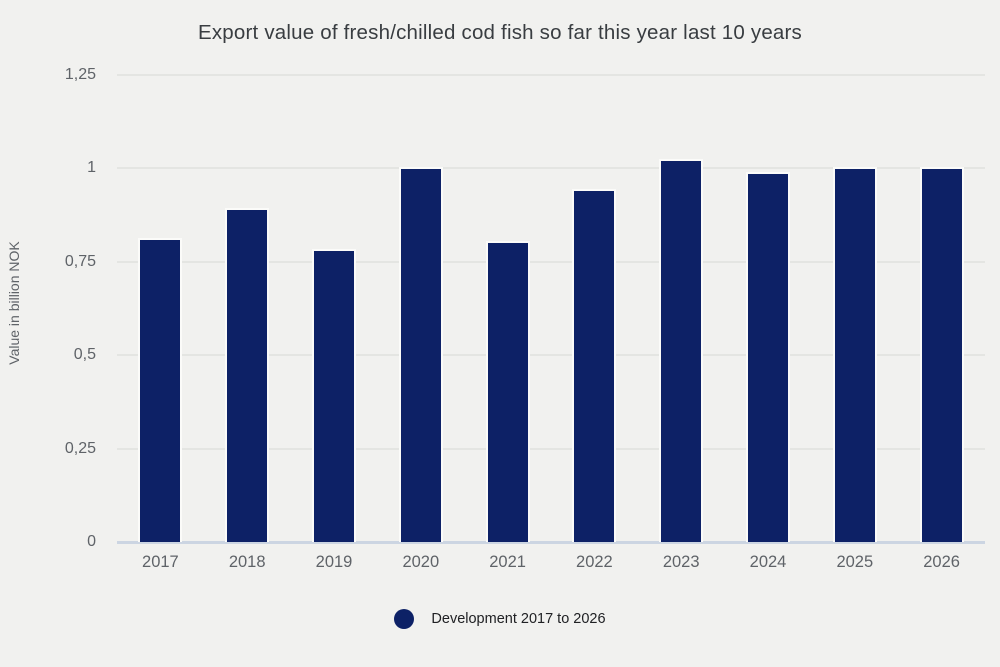 The image size is (1000, 667). Describe the element at coordinates (91, 168) in the screenshot. I see `y-tick-label: 1` at that location.